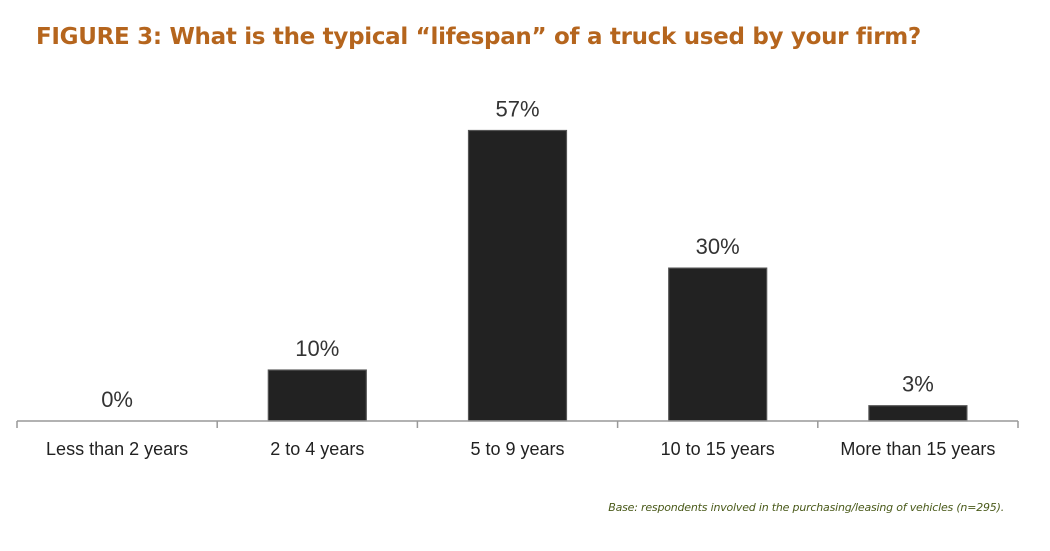  Describe the element at coordinates (918, 384) in the screenshot. I see `value-label-more-than-15-years: 3%` at that location.